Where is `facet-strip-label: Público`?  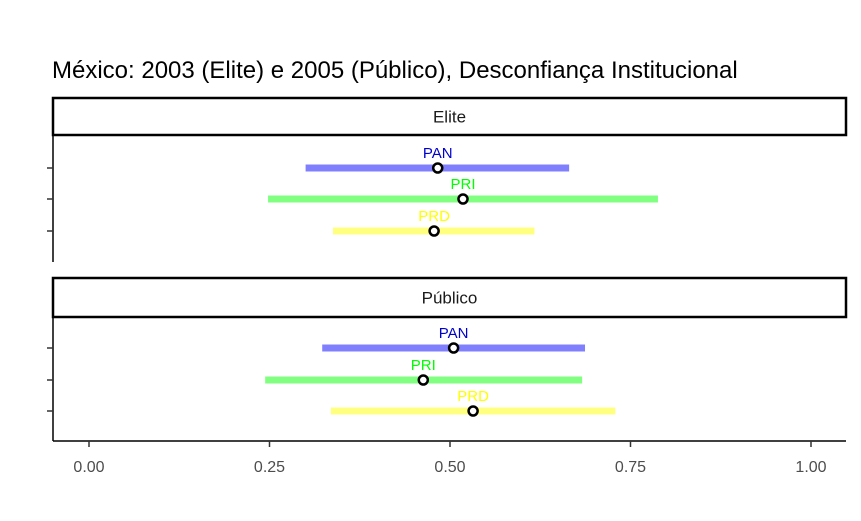
facet-strip-label: Público is located at coordinates (450, 298).